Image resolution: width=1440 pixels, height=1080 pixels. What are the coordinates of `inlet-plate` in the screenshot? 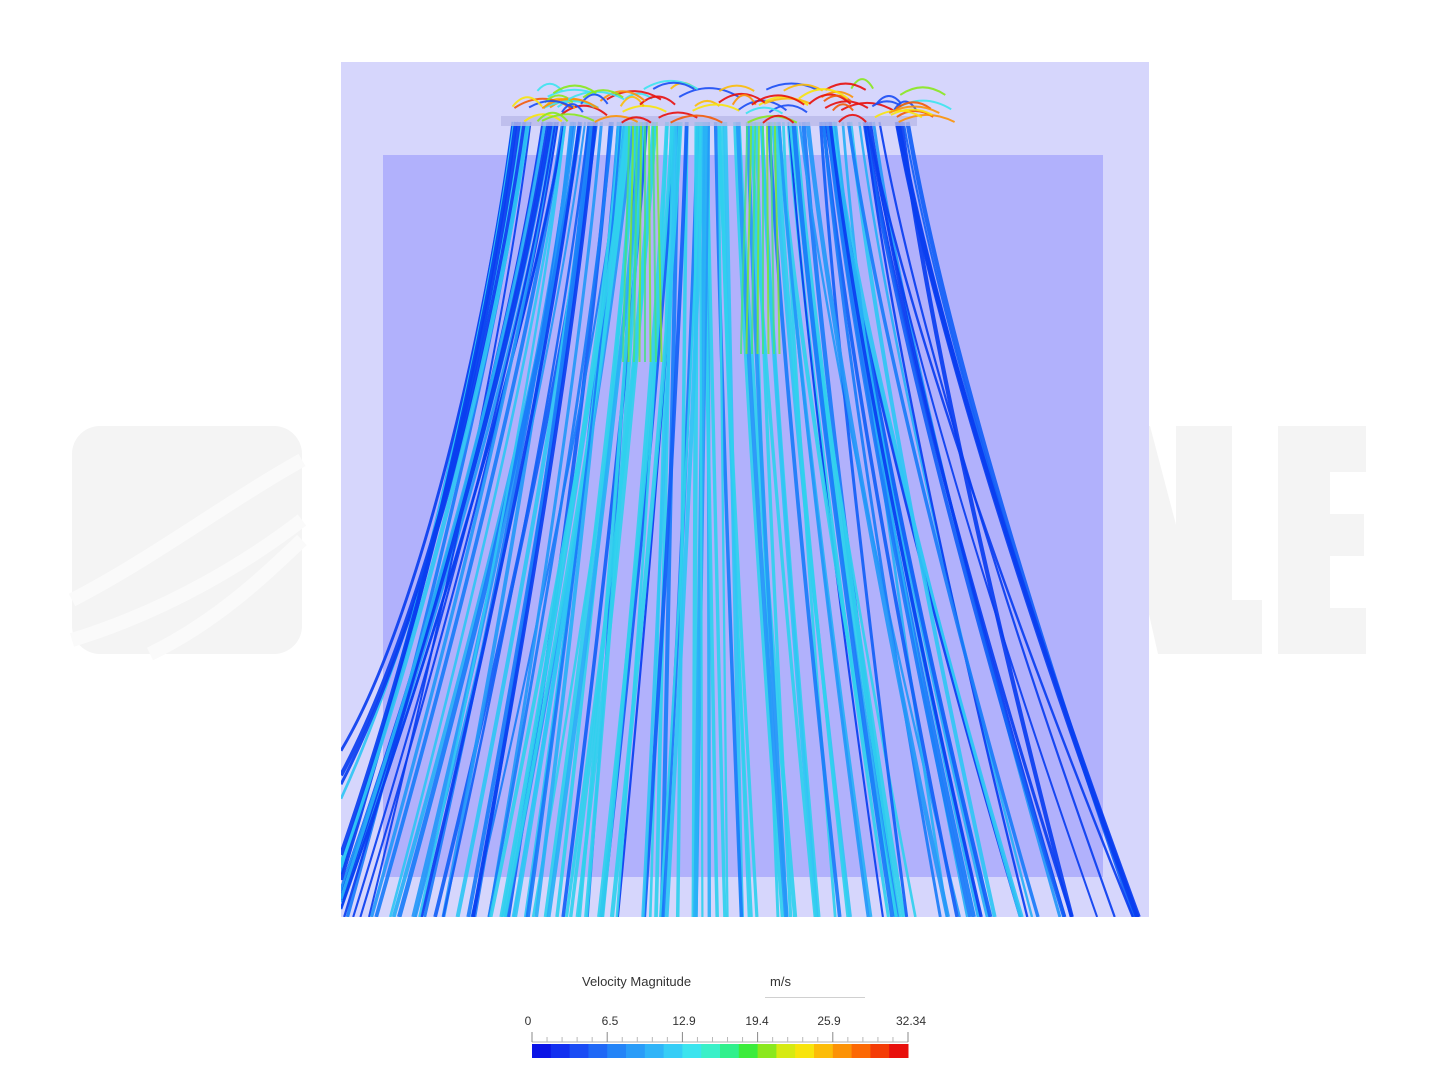 It's located at (709, 121).